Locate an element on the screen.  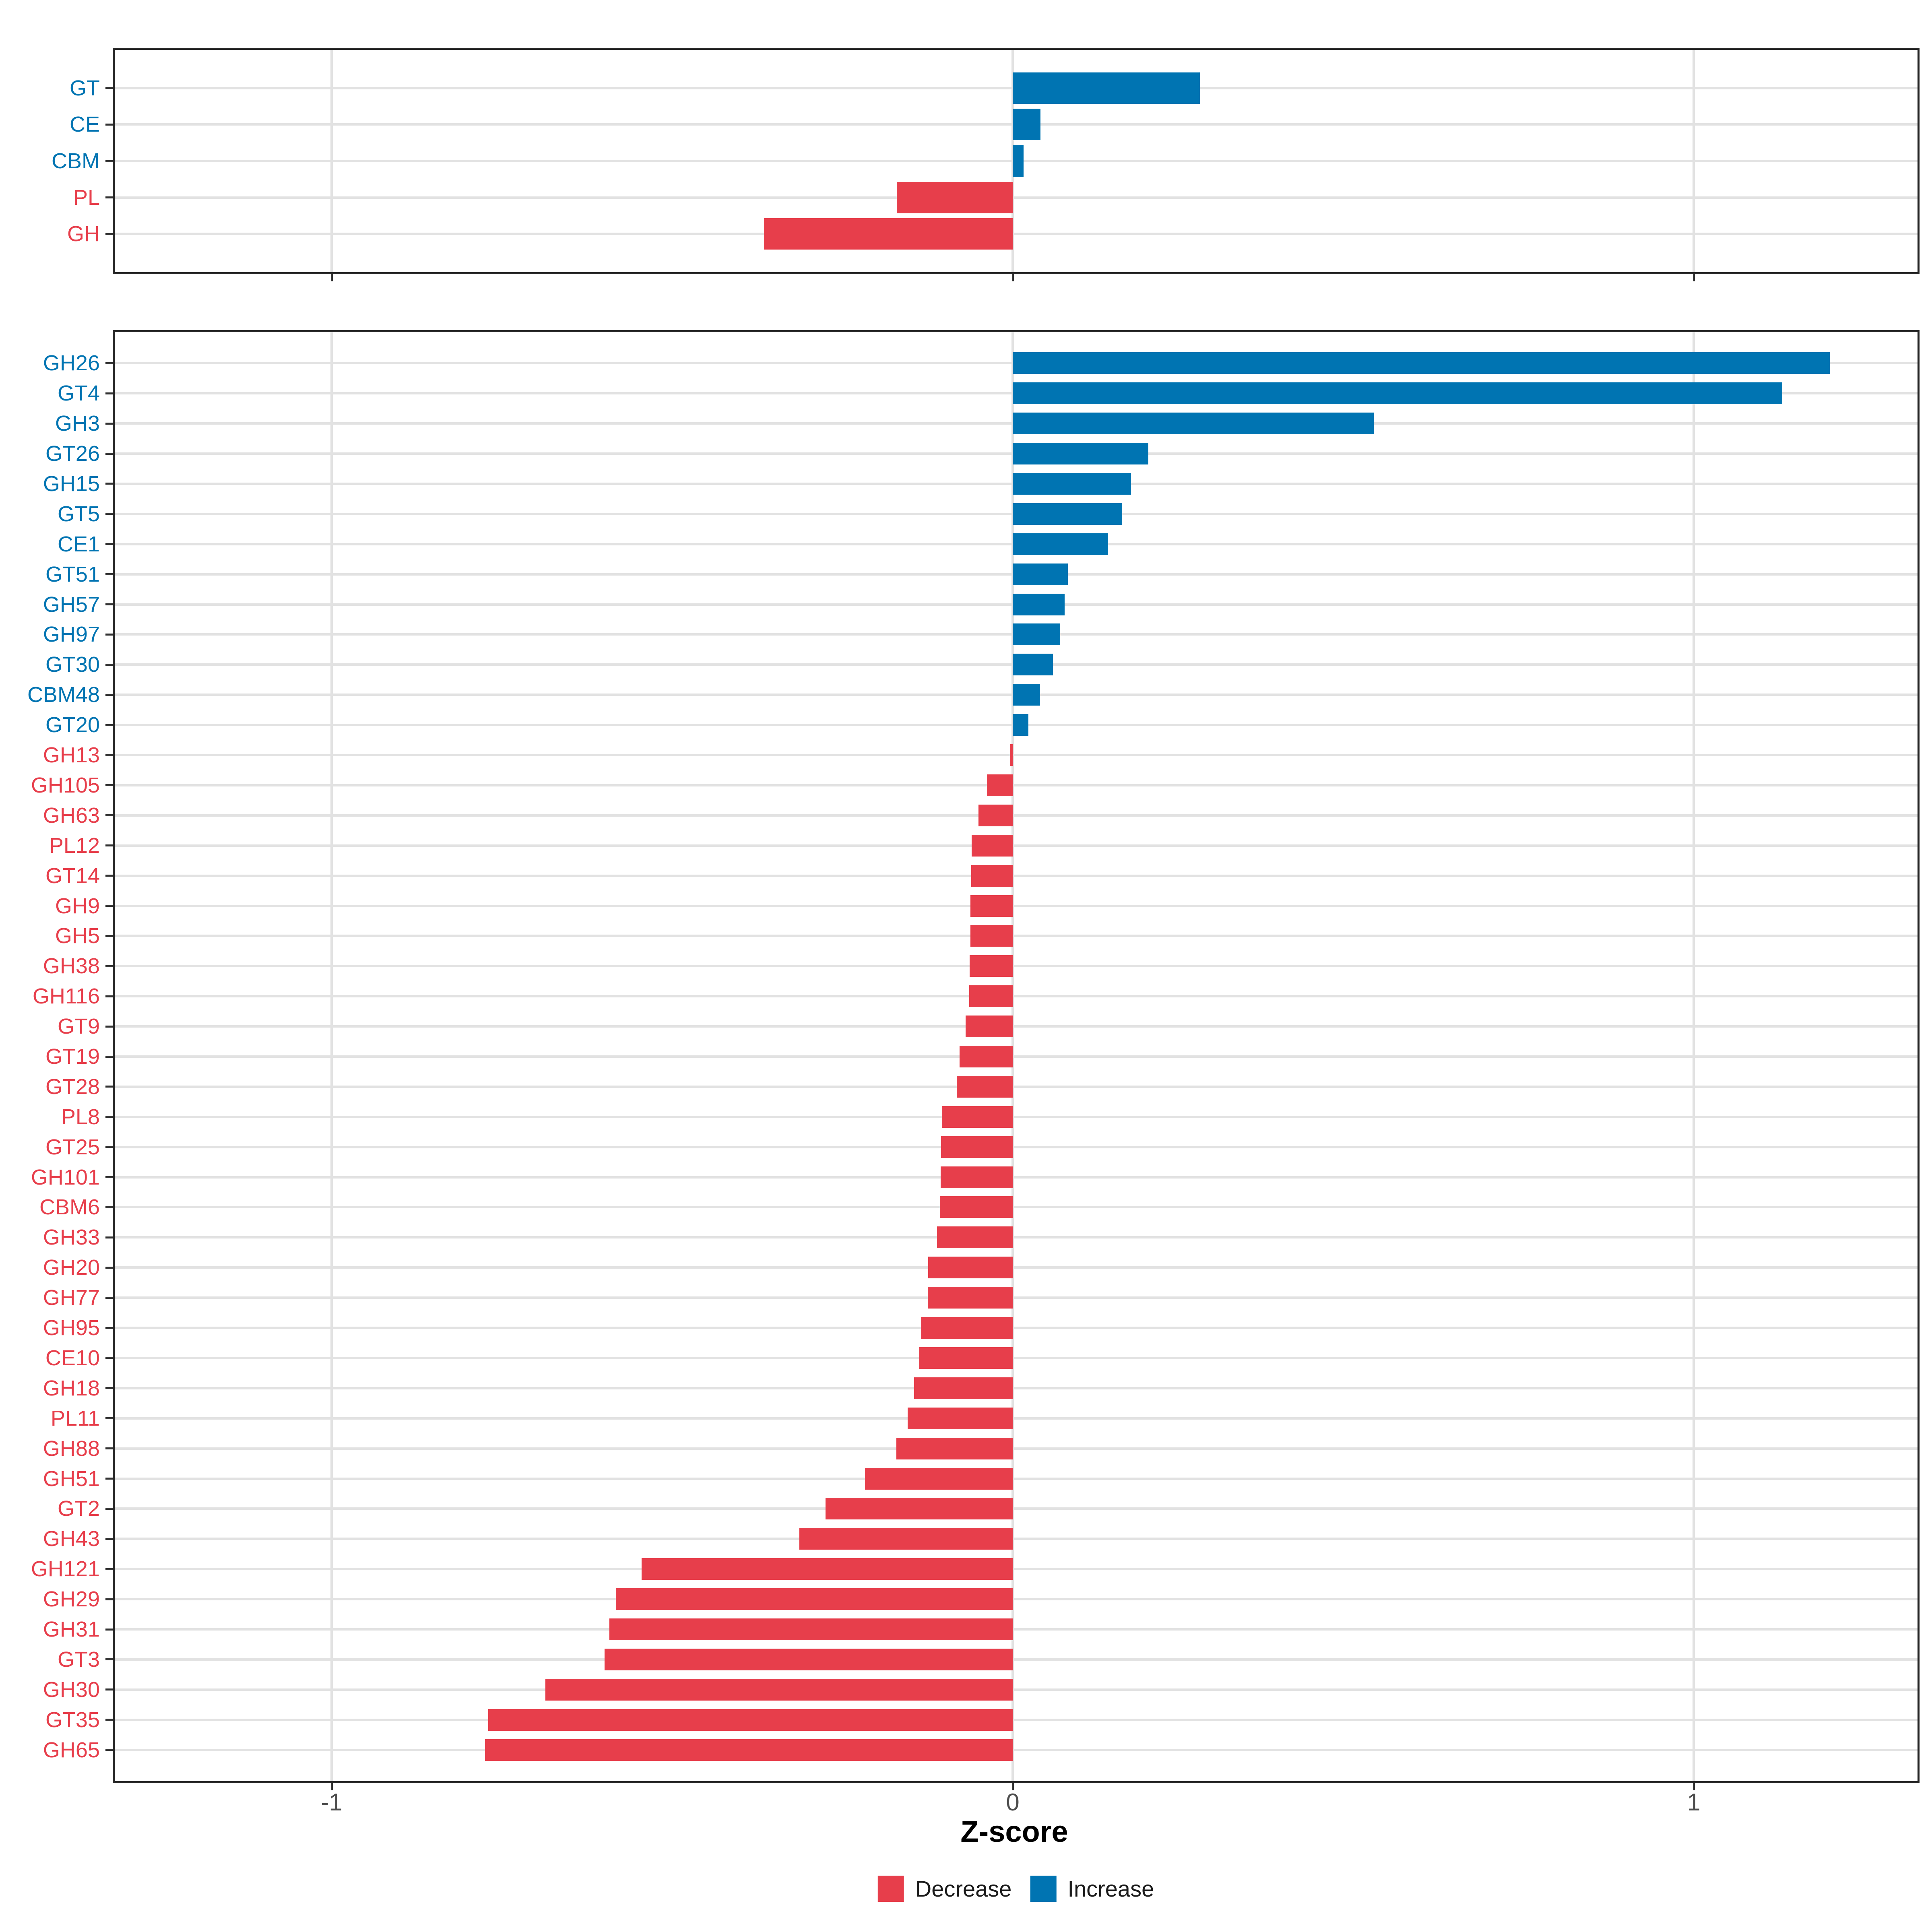
bar-GH57 is located at coordinates (1039, 604).